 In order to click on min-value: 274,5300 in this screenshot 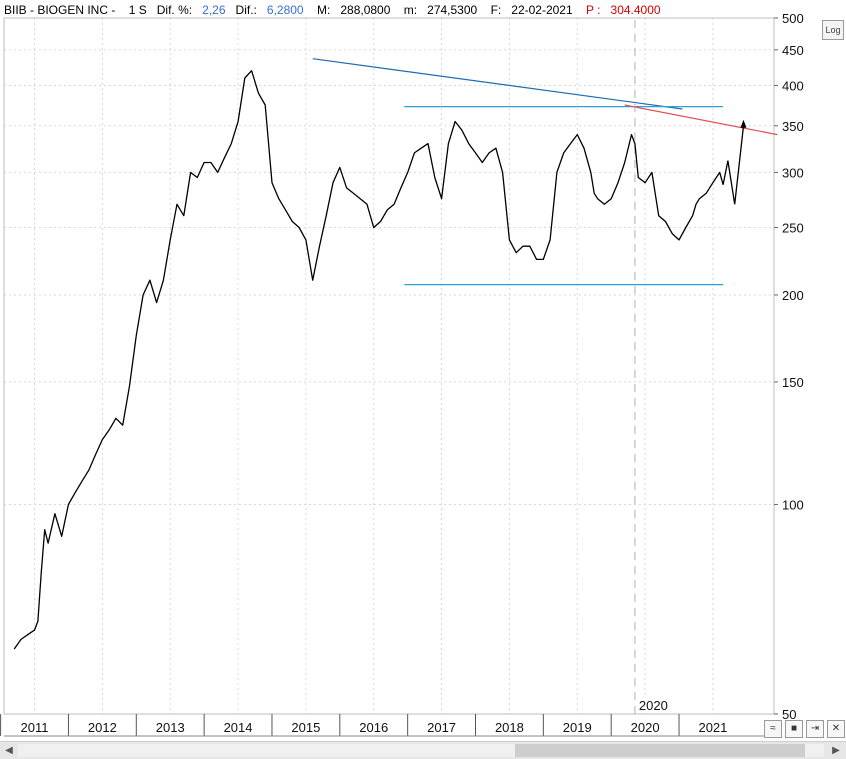, I will do `click(452, 10)`.